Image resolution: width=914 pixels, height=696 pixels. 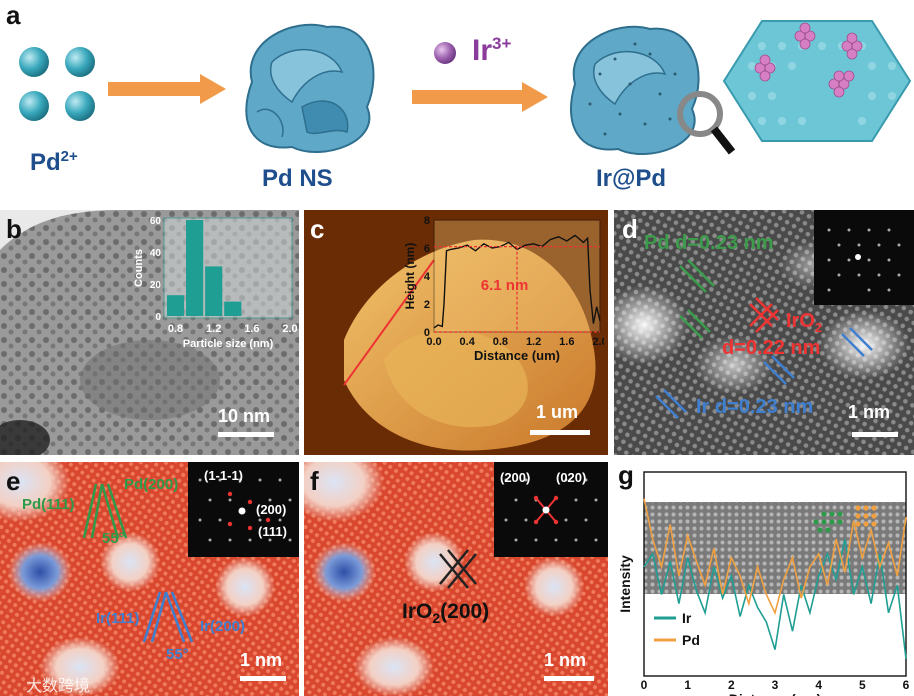 What do you see at coordinates (427, 277) in the screenshot?
I see `y-tick-label: 4` at bounding box center [427, 277].